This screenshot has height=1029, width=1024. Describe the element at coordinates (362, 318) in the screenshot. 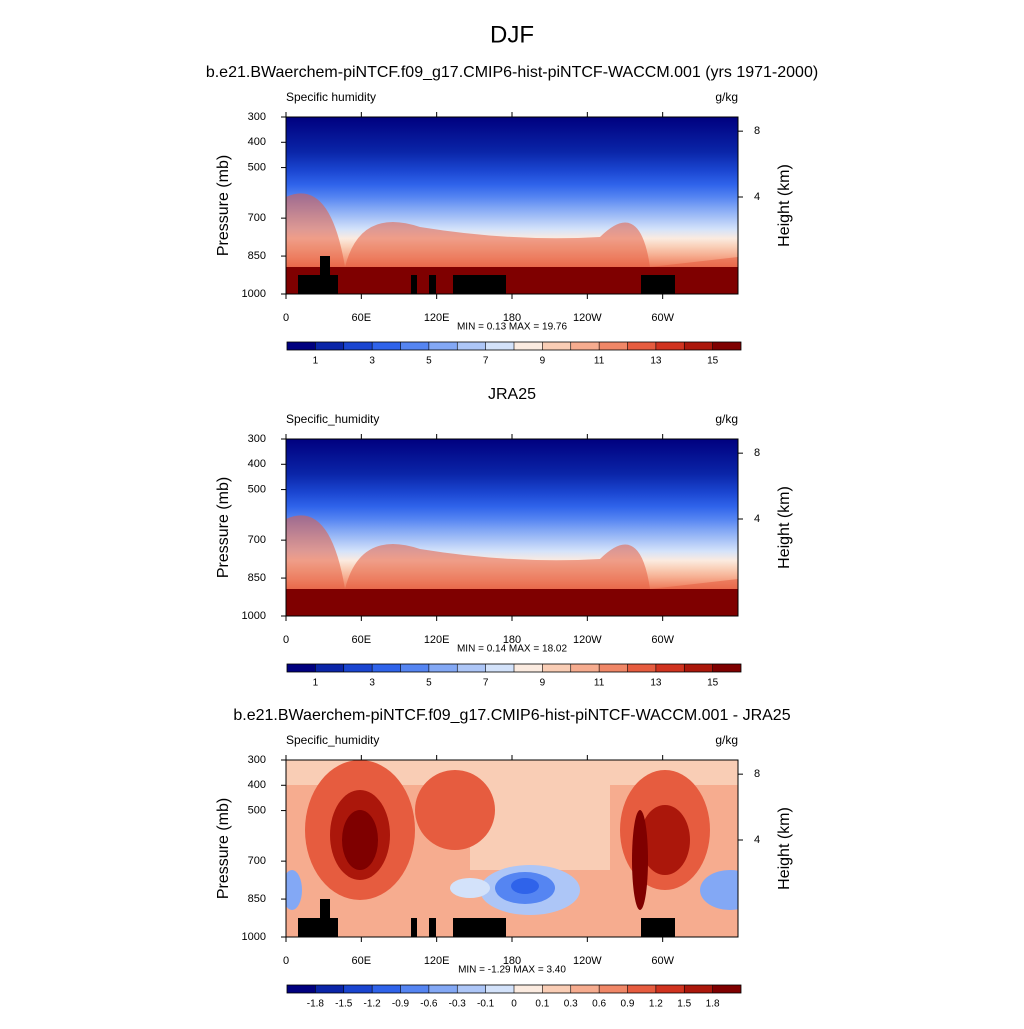

I see `x-tick-label: 60E` at that location.